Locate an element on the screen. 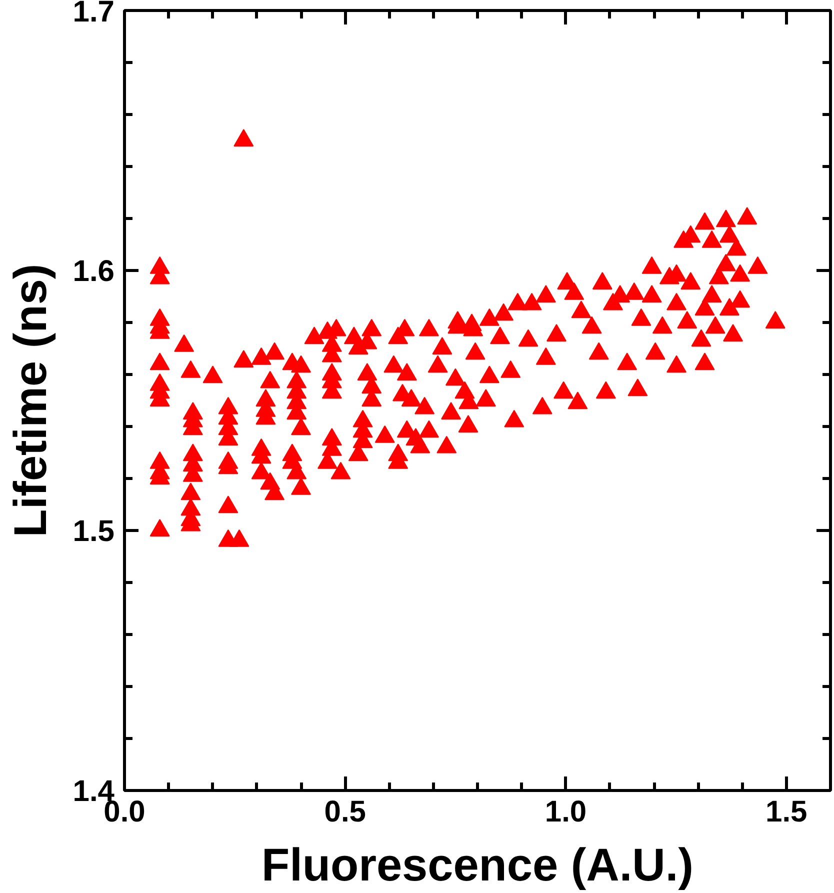 This screenshot has height=893, width=834. x-tick-label: 0.5 is located at coordinates (345, 812).